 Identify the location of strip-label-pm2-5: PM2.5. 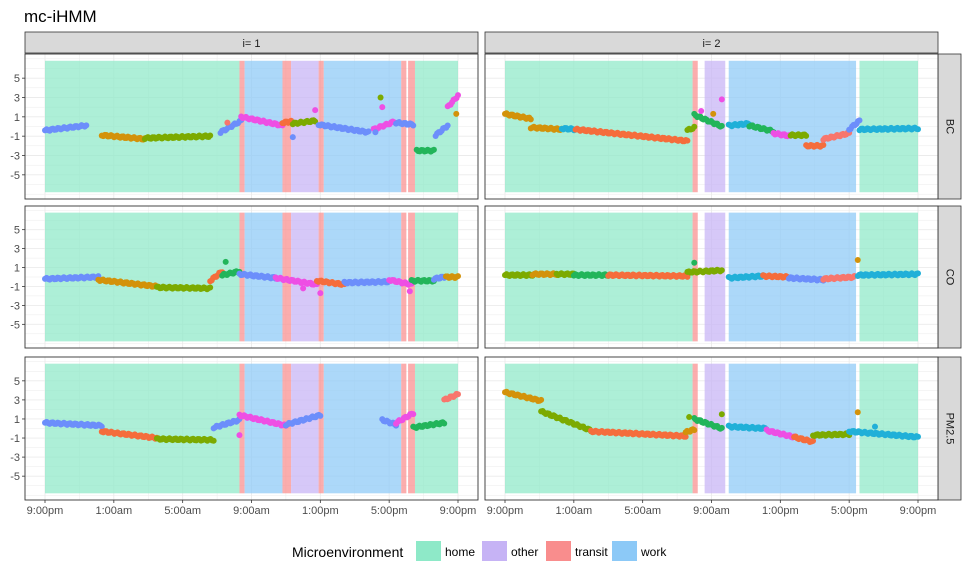
(950, 429).